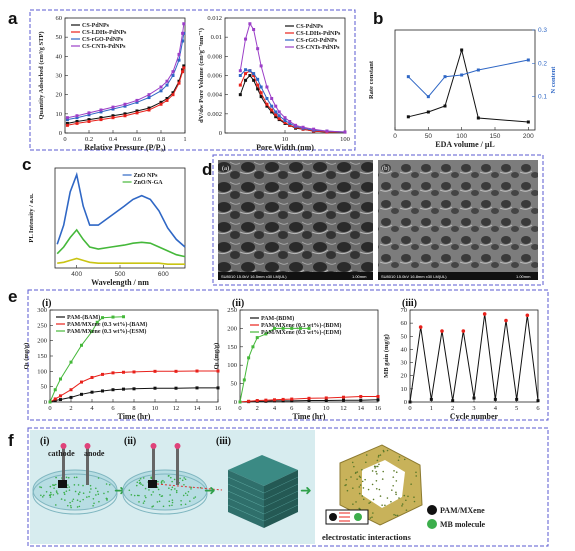  Describe the element at coordinates (155, 408) in the screenshot. I see `x-tick-label: 10` at that location.